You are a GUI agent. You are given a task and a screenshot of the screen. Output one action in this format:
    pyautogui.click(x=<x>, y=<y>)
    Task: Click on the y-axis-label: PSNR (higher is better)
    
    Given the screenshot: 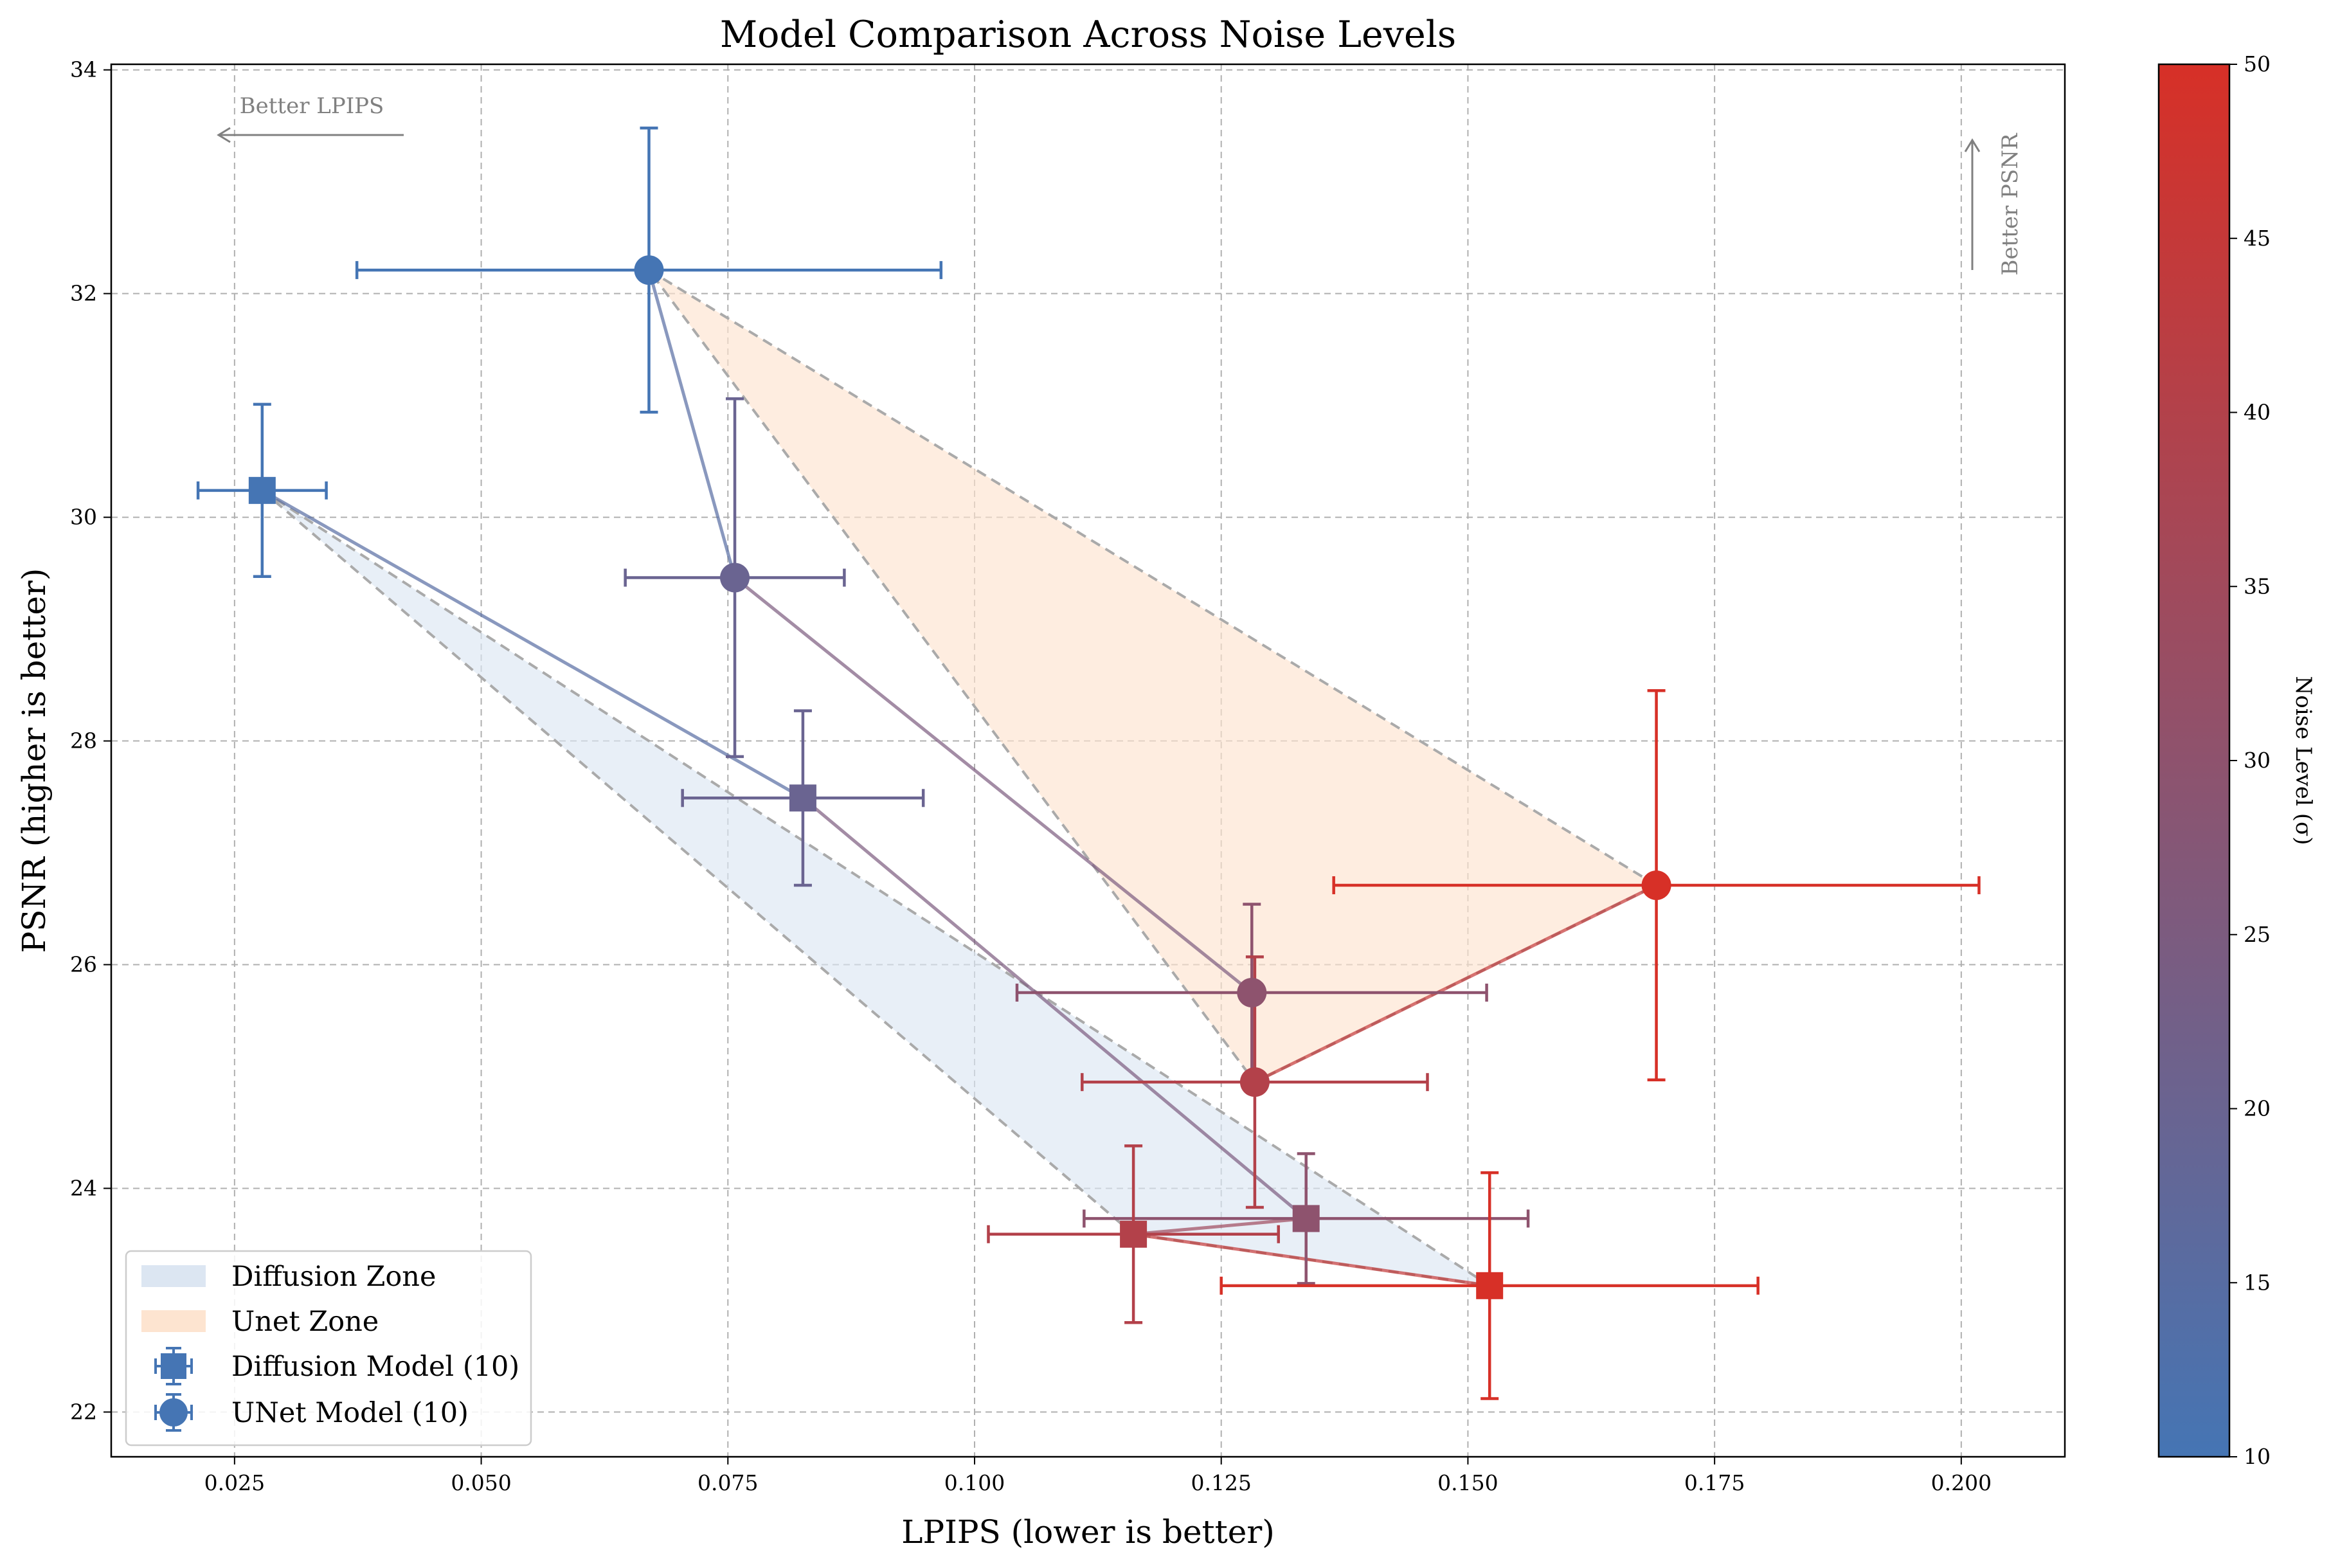 What is the action you would take?
    pyautogui.click(x=34, y=760)
    